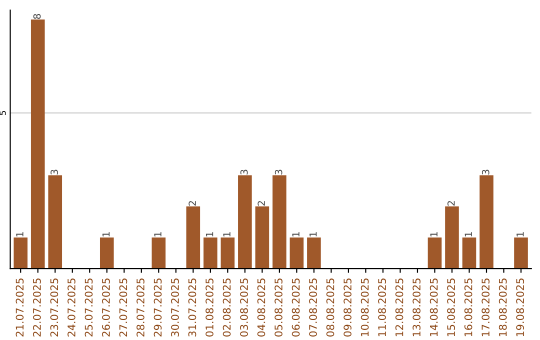 The image size is (540, 340). What do you see at coordinates (502, 307) in the screenshot?
I see `x-tick-label: 18.08.2025` at bounding box center [502, 307].